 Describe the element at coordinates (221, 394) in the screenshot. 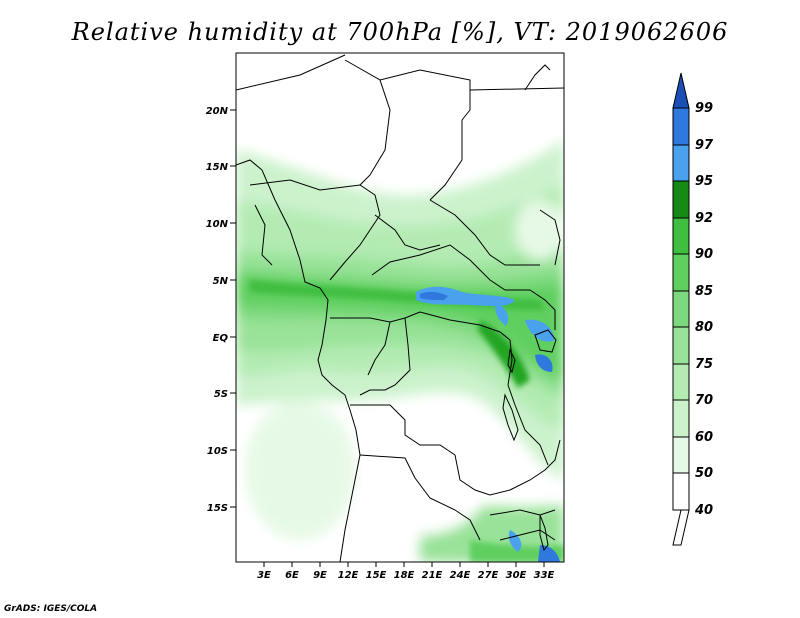

I see `lat-label-5s: 5S` at that location.